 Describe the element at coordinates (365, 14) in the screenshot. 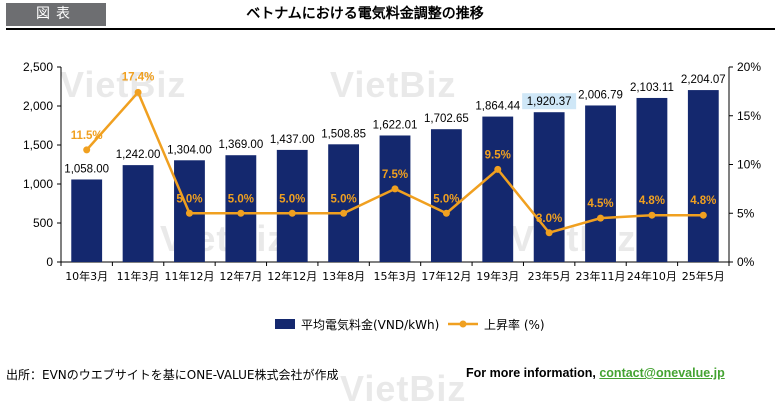

I see `page-title: ベトナムにおける電気料金調整の推移` at that location.